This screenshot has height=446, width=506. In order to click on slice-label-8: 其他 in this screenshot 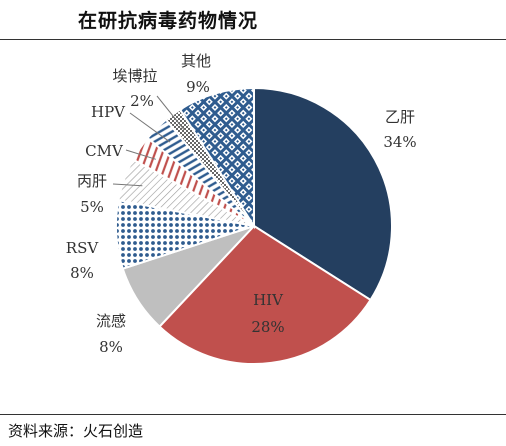, I will do `click(196, 61)`.